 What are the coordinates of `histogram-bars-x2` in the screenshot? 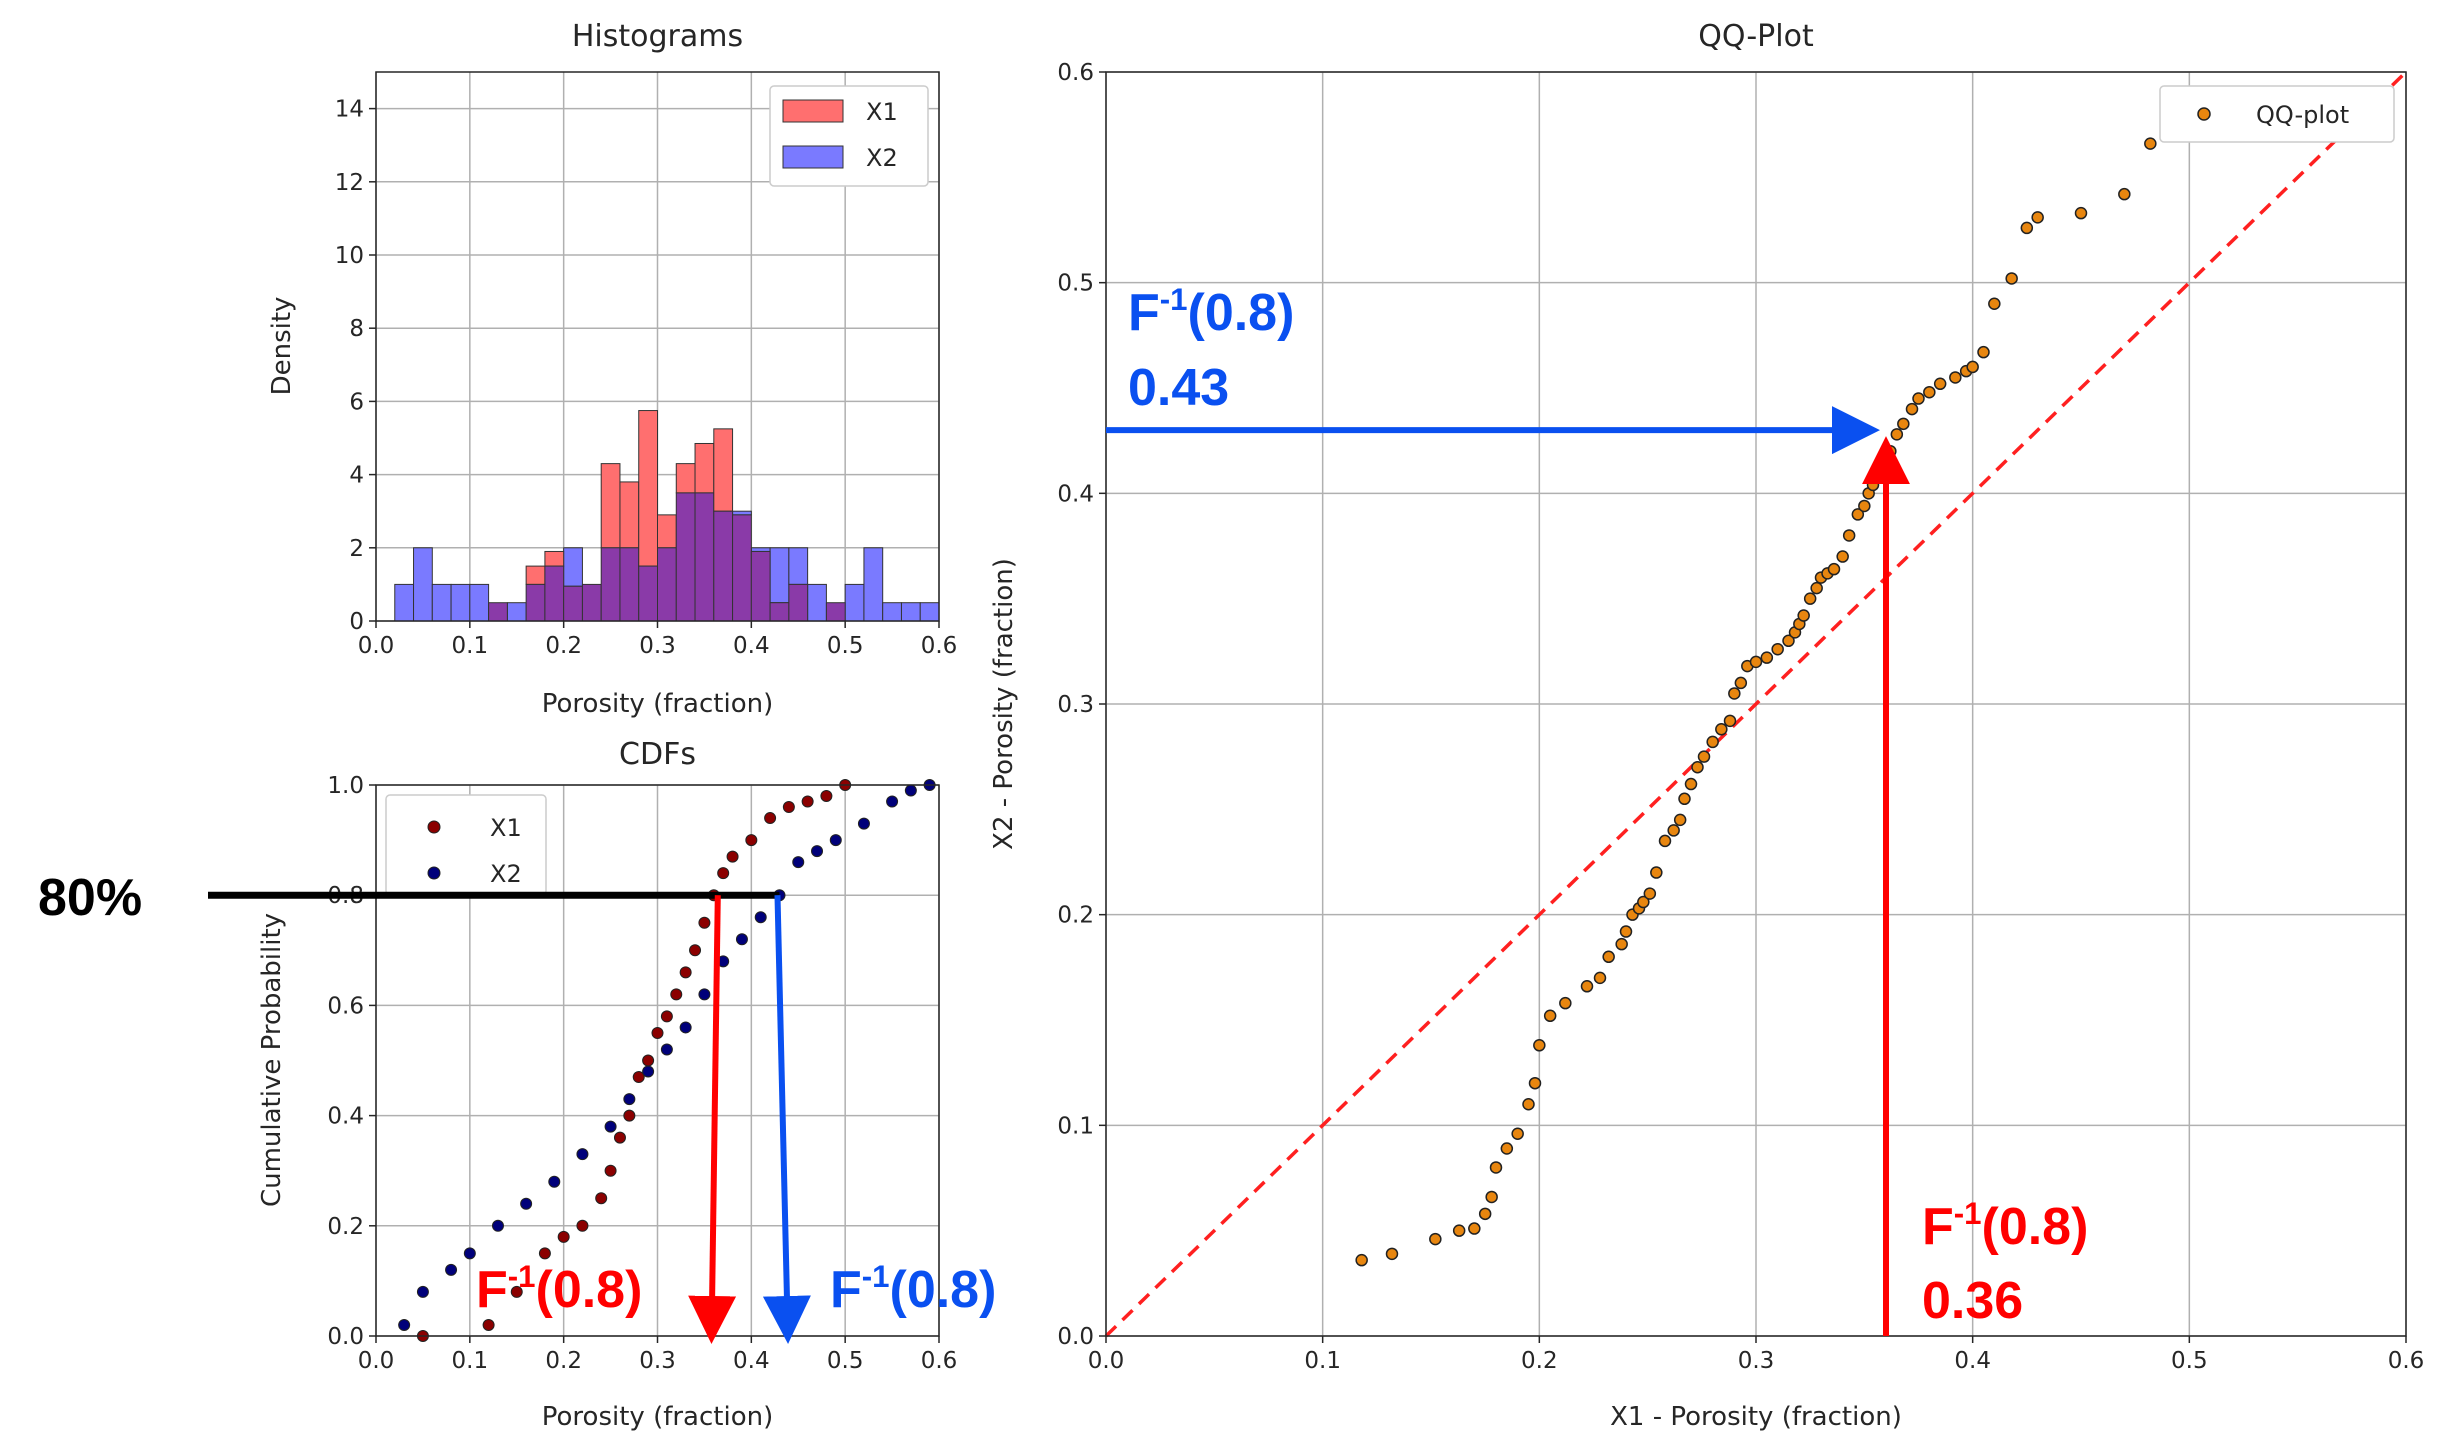 It's located at (667, 566).